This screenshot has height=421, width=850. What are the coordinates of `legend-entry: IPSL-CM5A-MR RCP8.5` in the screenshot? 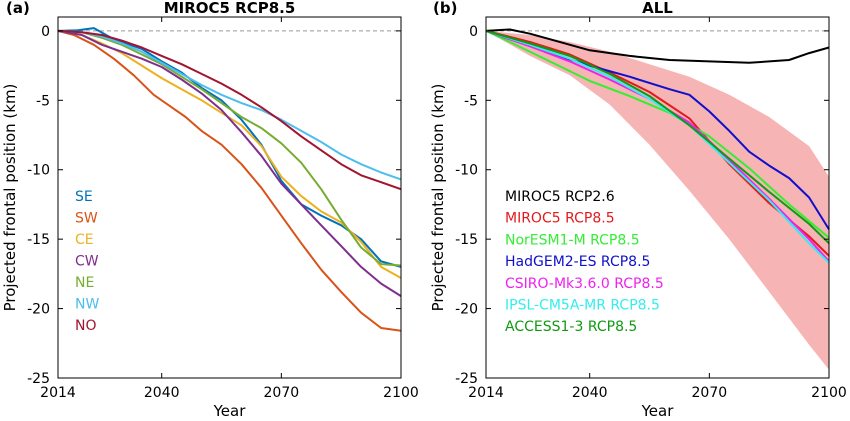 It's located at (582, 306).